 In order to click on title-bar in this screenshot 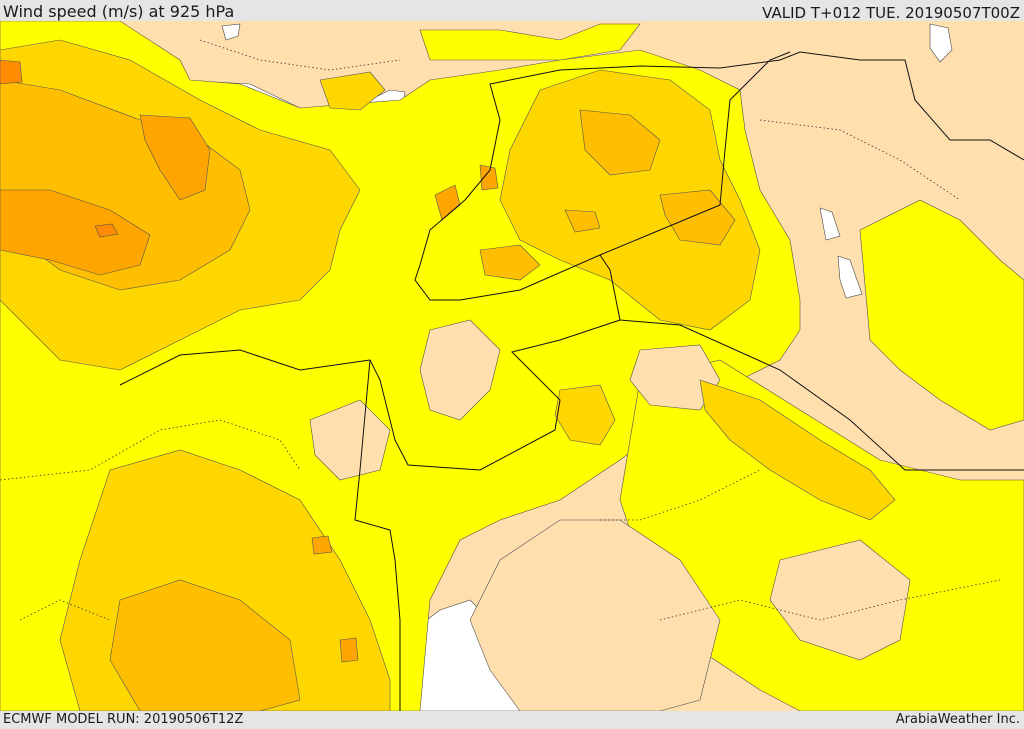, I will do `click(512, 10)`.